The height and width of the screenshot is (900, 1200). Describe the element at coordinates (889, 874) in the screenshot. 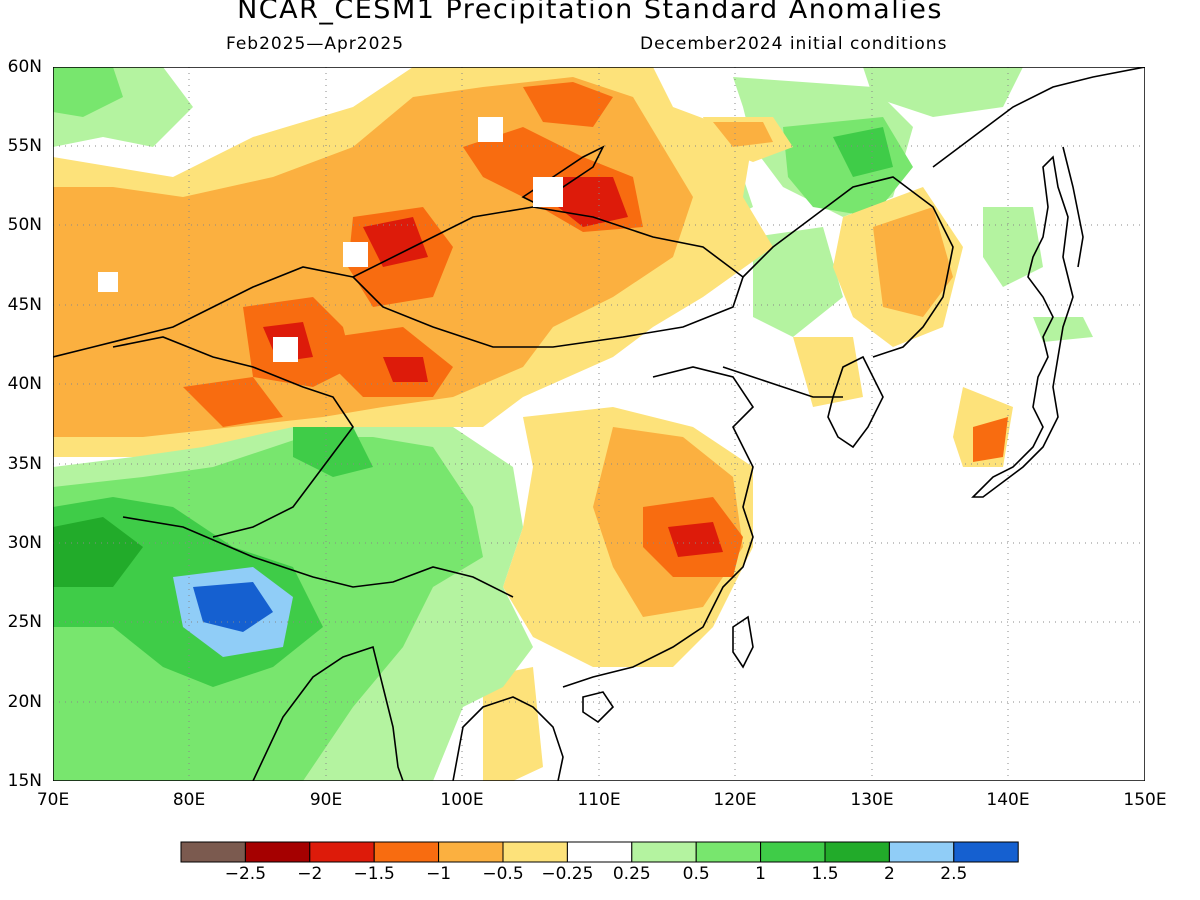

I see `colorbar-tick-label: 2` at that location.